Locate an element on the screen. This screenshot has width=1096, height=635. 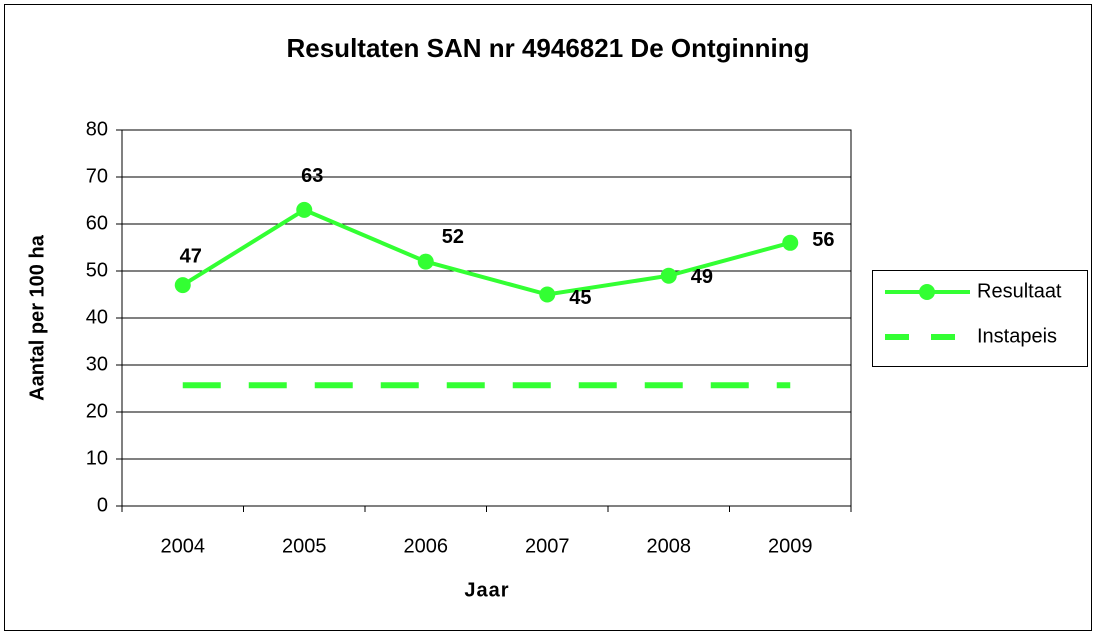
y-tick-label: 30 is located at coordinates (97, 364).